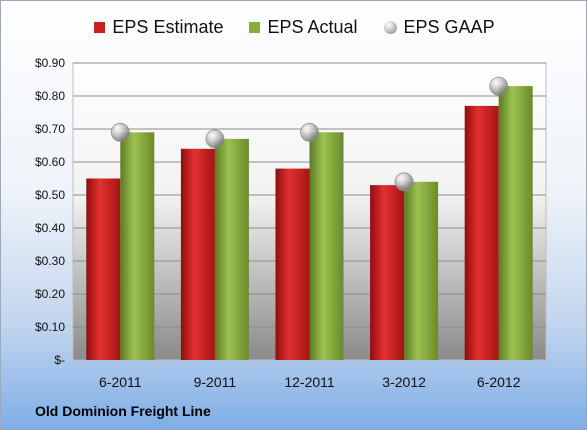 The height and width of the screenshot is (430, 587). Describe the element at coordinates (309, 382) in the screenshot. I see `x-tick-label: 12-2011` at that location.